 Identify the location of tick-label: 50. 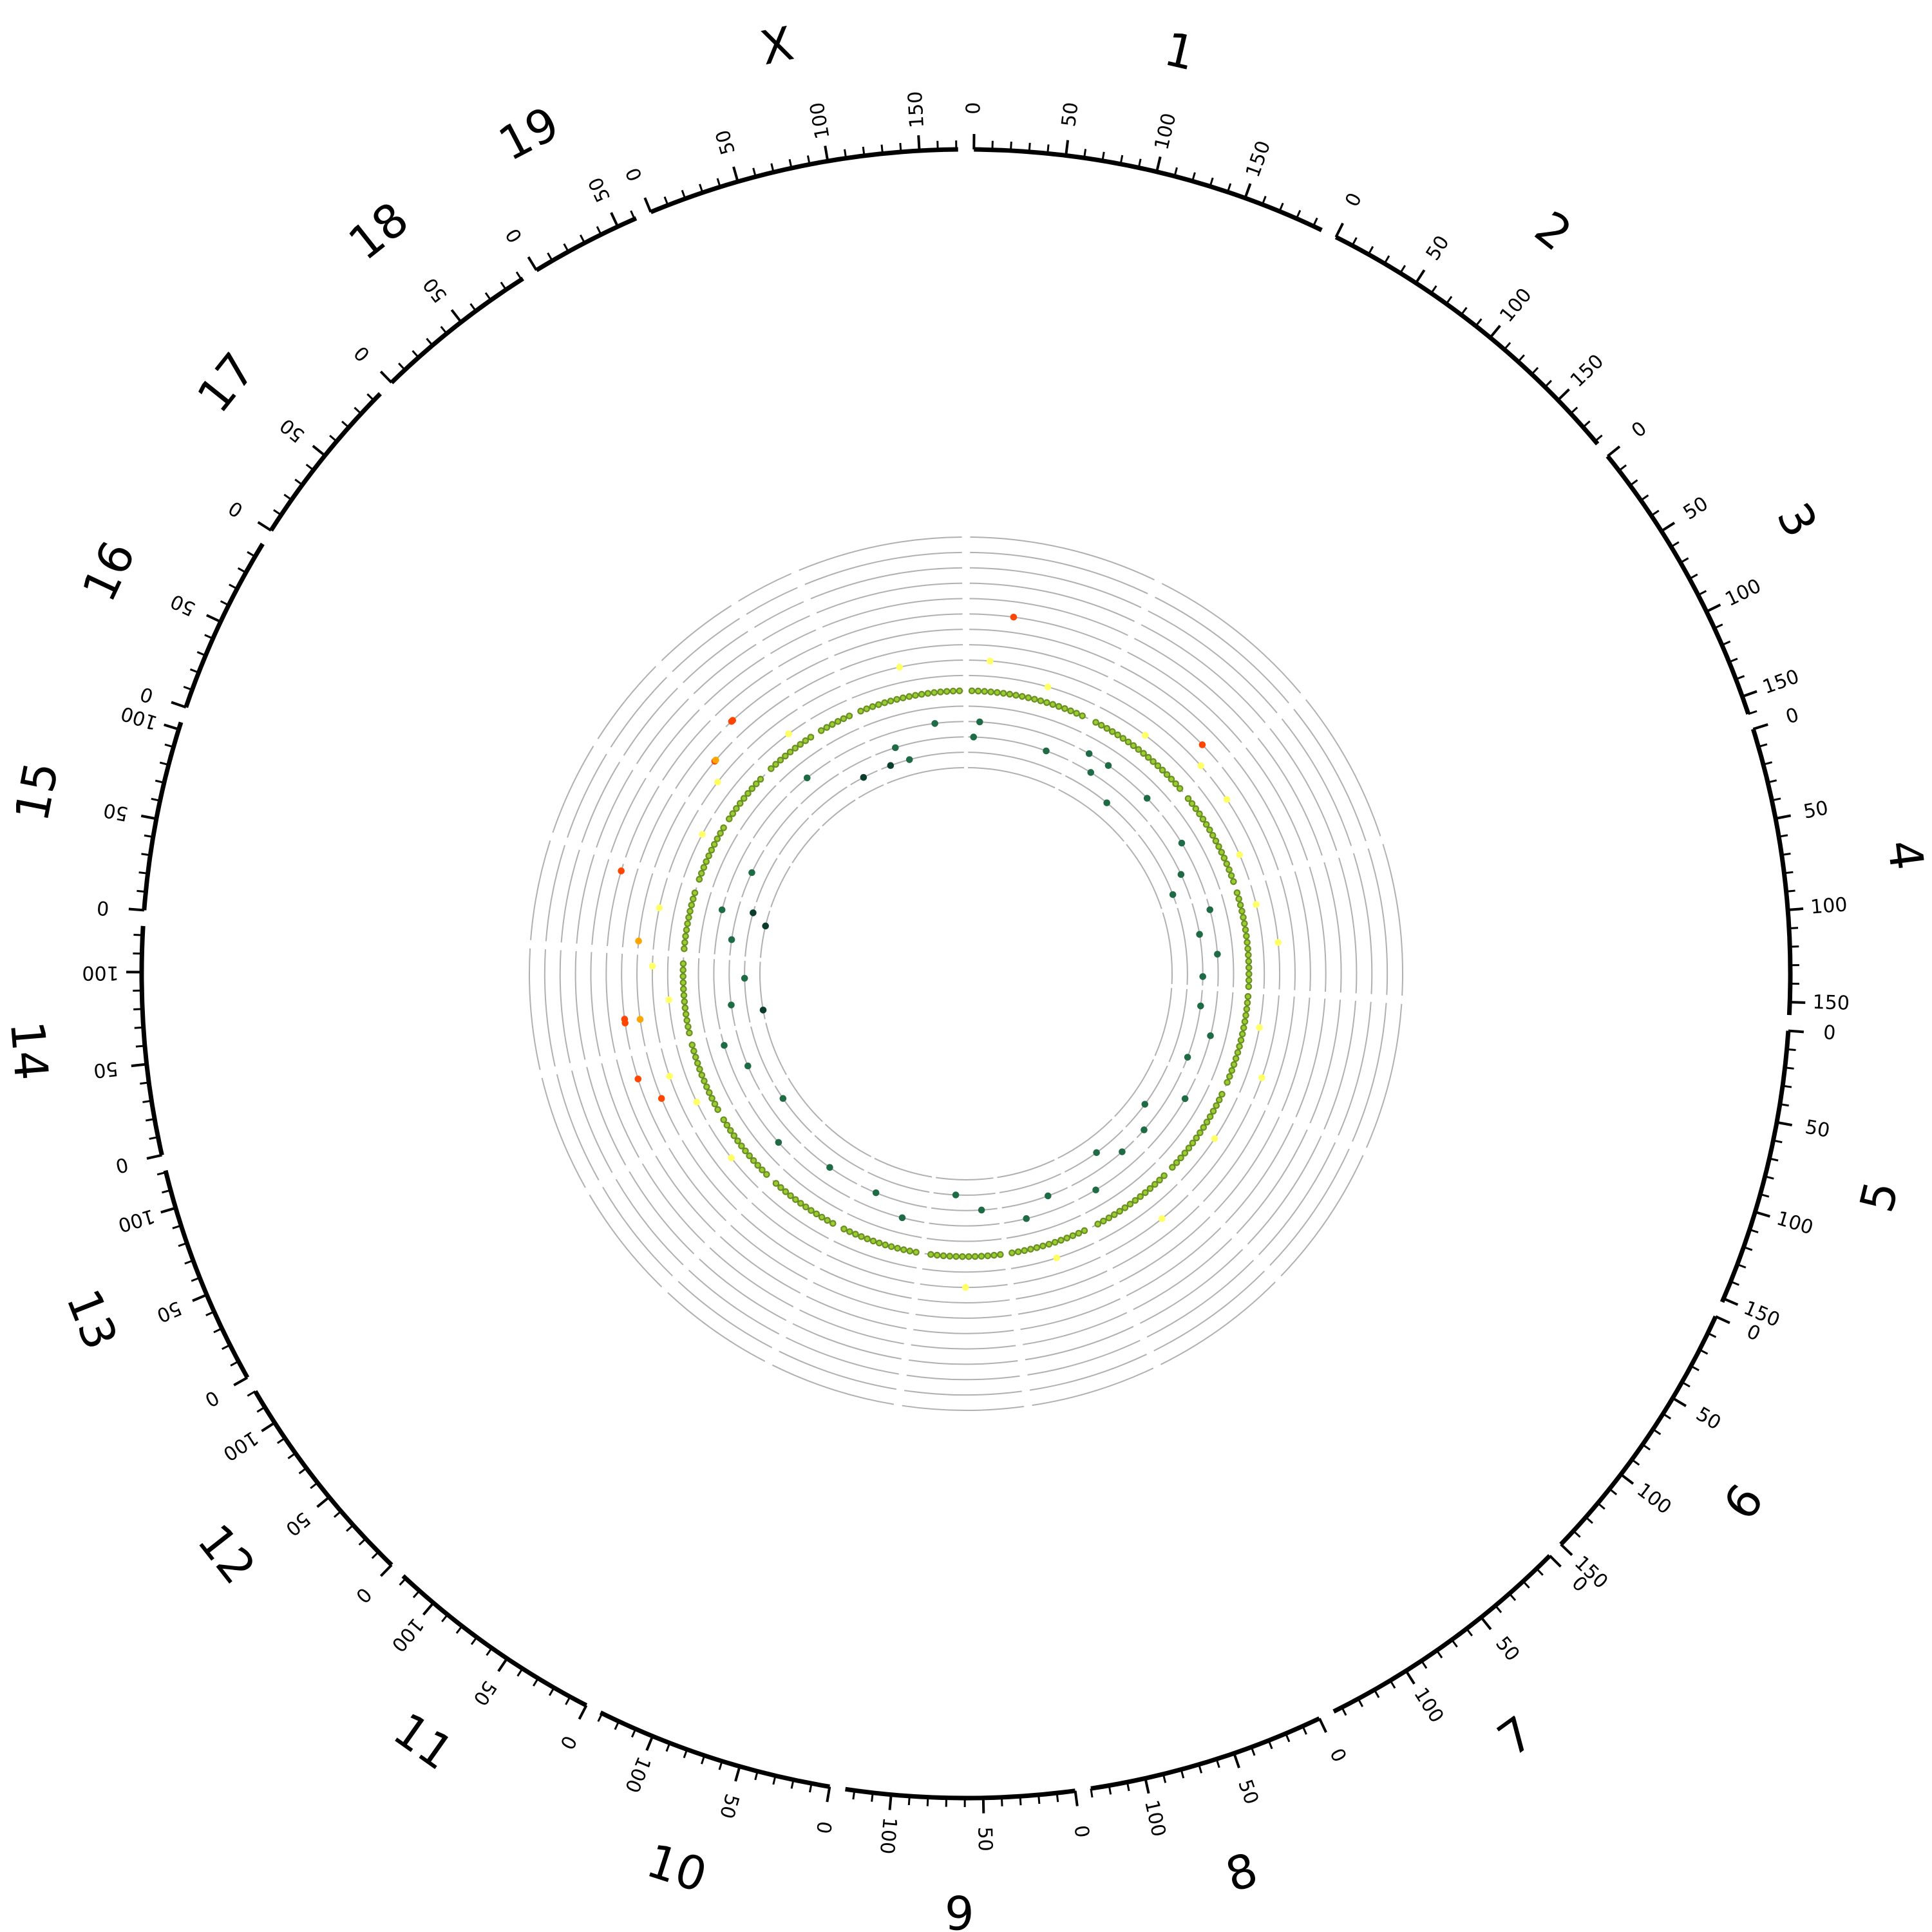
(1438, 248).